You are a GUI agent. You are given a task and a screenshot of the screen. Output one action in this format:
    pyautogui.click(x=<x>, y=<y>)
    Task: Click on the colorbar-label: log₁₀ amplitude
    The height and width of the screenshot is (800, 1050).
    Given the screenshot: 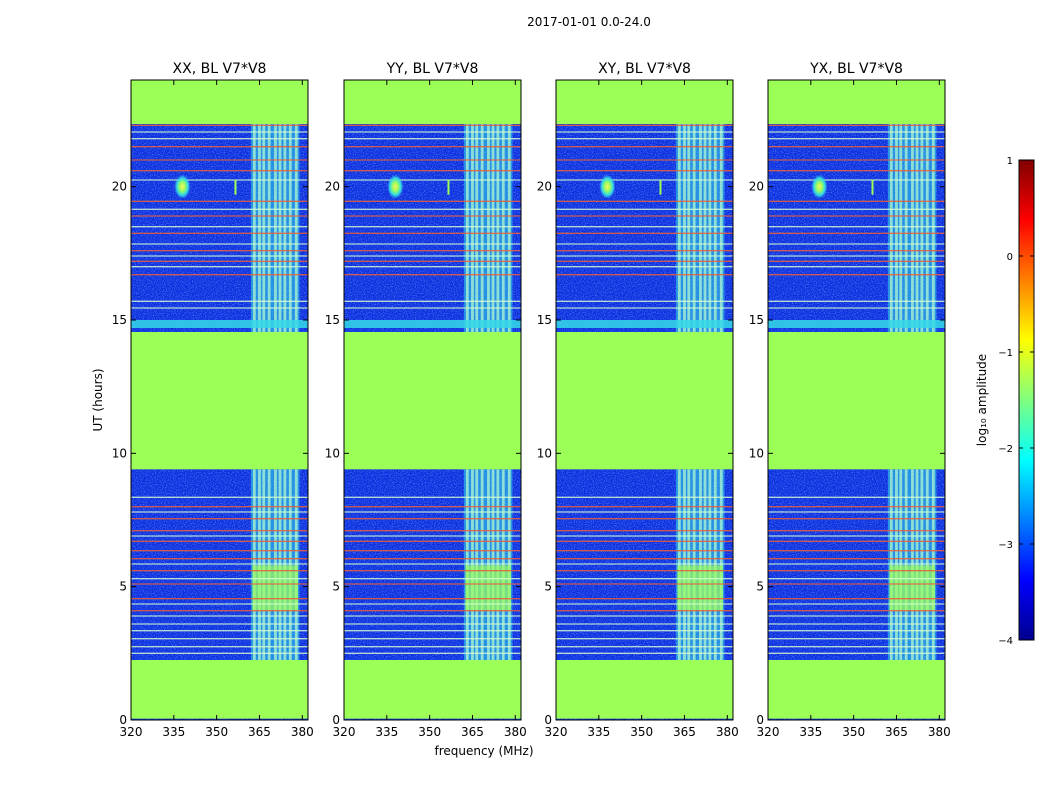 What is the action you would take?
    pyautogui.click(x=982, y=400)
    